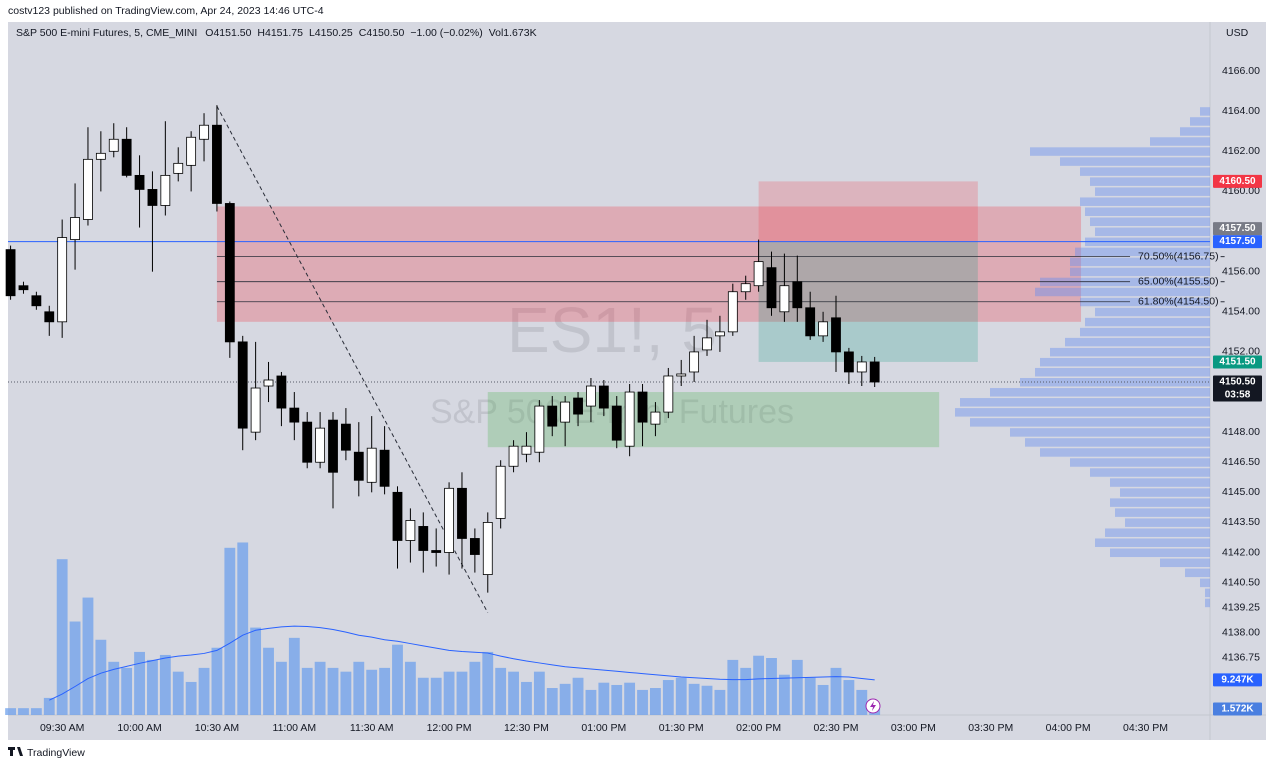 Image resolution: width=1274 pixels, height=768 pixels. Describe the element at coordinates (1237, 33) in the screenshot. I see `currency: USD` at that location.